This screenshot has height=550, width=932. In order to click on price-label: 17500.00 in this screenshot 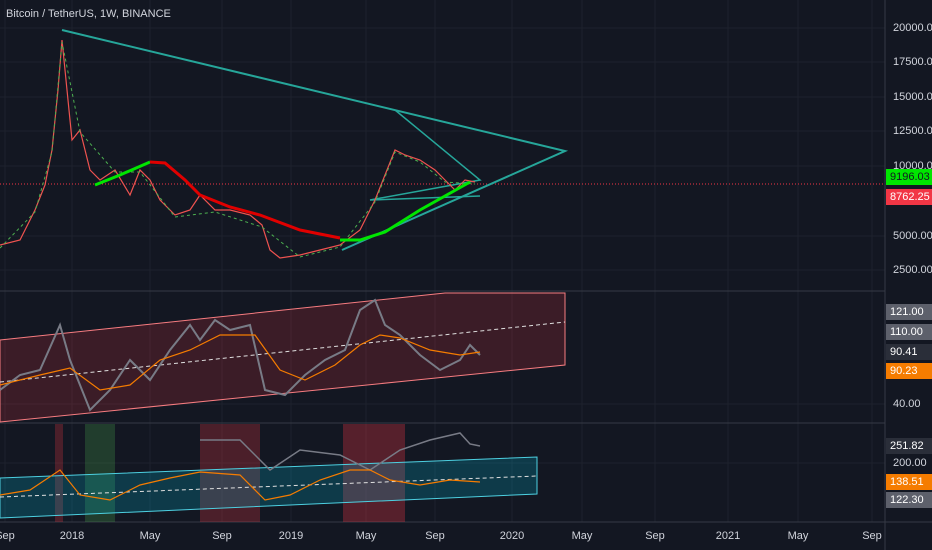, I will do `click(912, 62)`.